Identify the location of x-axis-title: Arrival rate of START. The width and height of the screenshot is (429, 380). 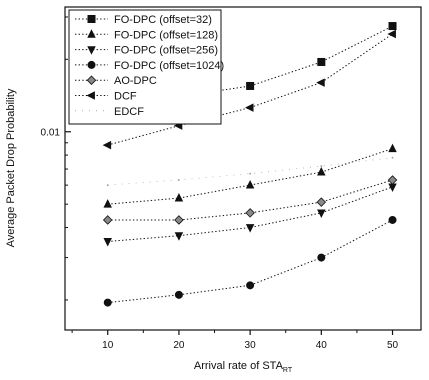
(243, 367).